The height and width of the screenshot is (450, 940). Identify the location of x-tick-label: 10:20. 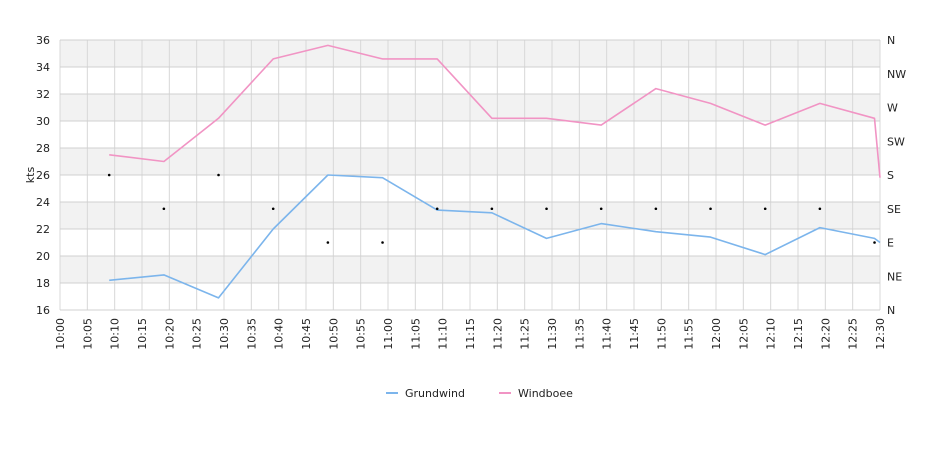
(169, 334).